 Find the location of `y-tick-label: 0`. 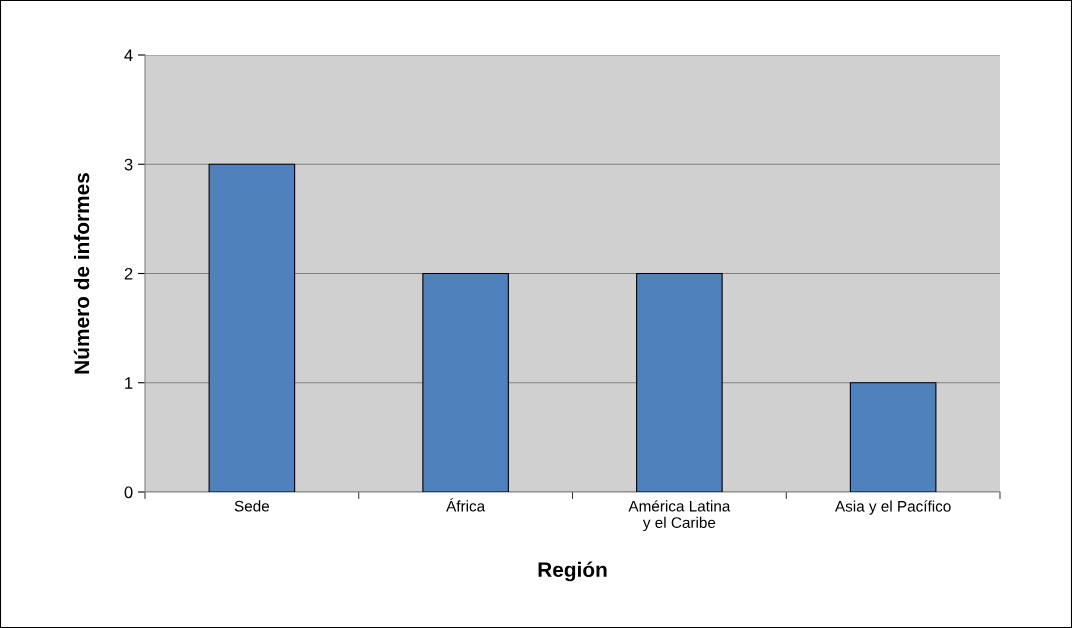

y-tick-label: 0 is located at coordinates (128, 492).